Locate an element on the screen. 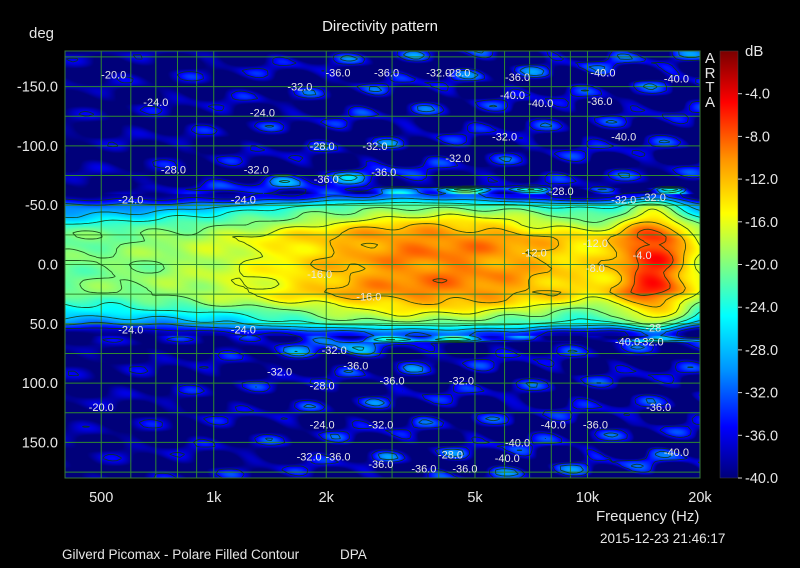 Image resolution: width=800 pixels, height=568 pixels. timestamp: 2015-12-23 21:46:17 is located at coordinates (663, 538).